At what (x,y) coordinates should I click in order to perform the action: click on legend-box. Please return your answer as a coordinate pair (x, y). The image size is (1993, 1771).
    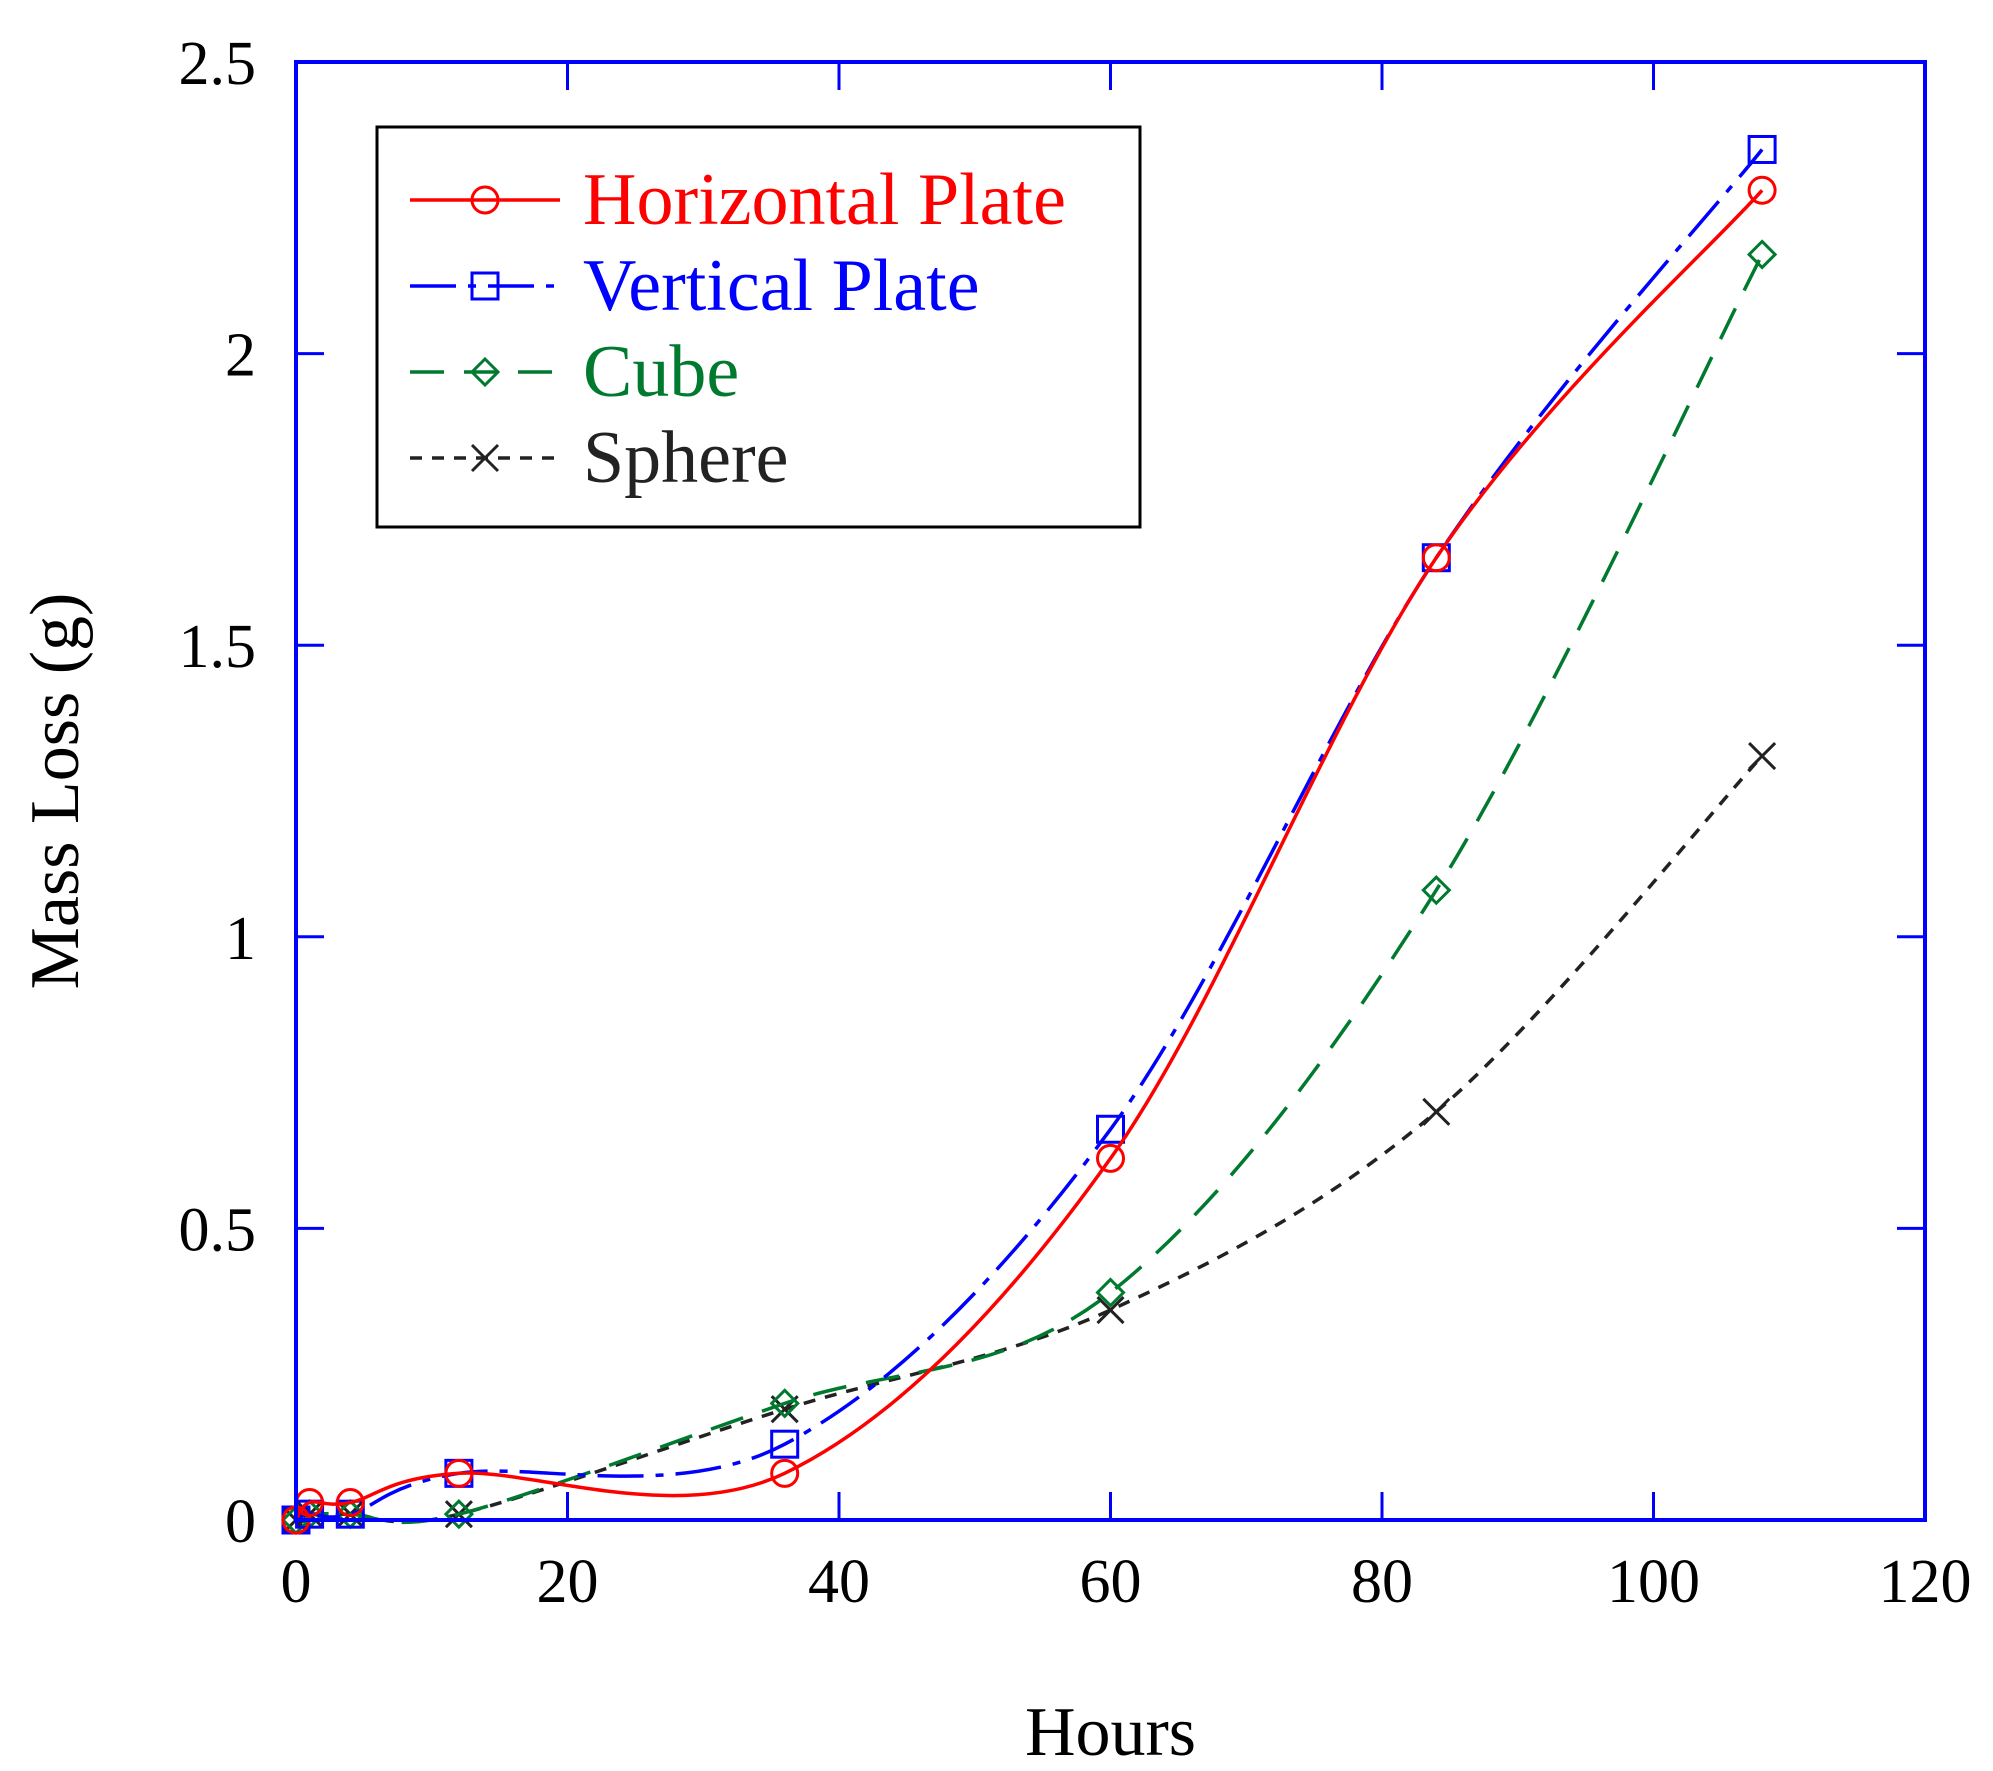
    Looking at the image, I should click on (758, 327).